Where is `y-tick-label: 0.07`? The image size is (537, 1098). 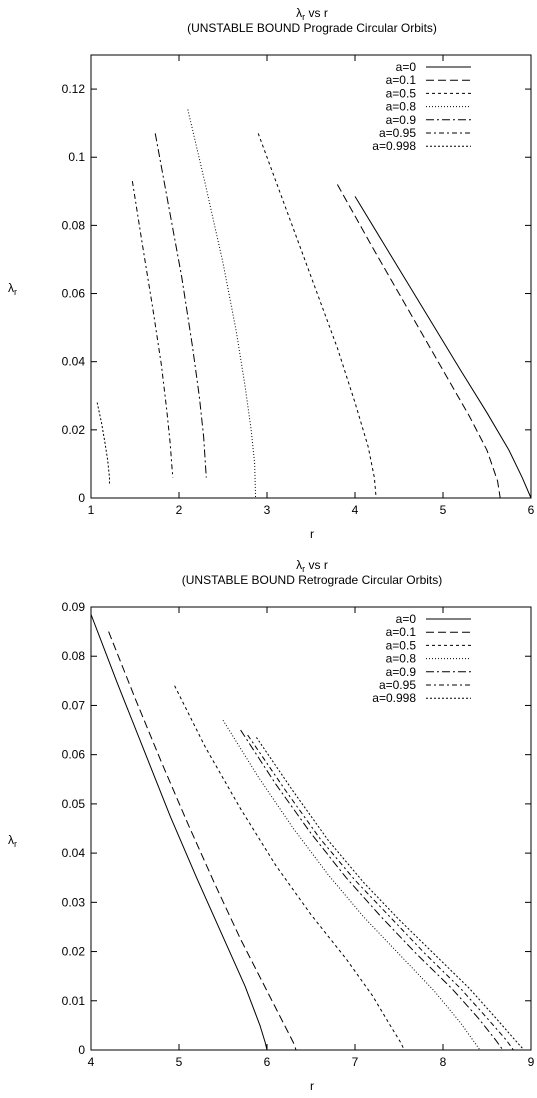 y-tick-label: 0.07 is located at coordinates (74, 705).